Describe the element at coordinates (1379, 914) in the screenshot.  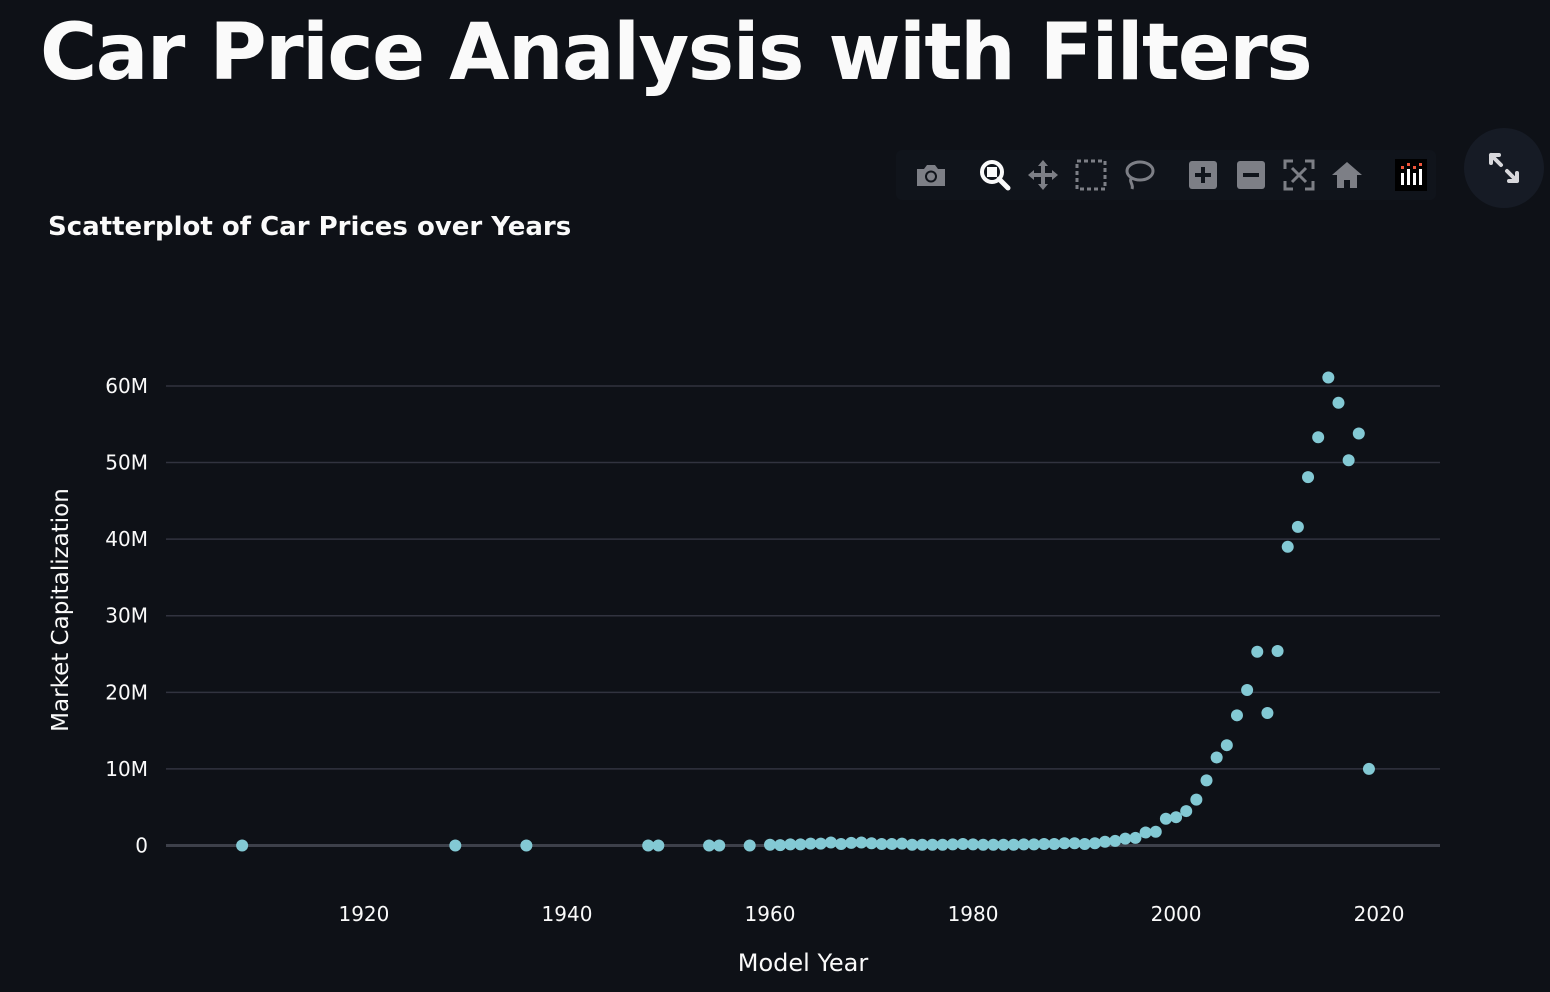
I see `x-tick-label: 2020` at that location.